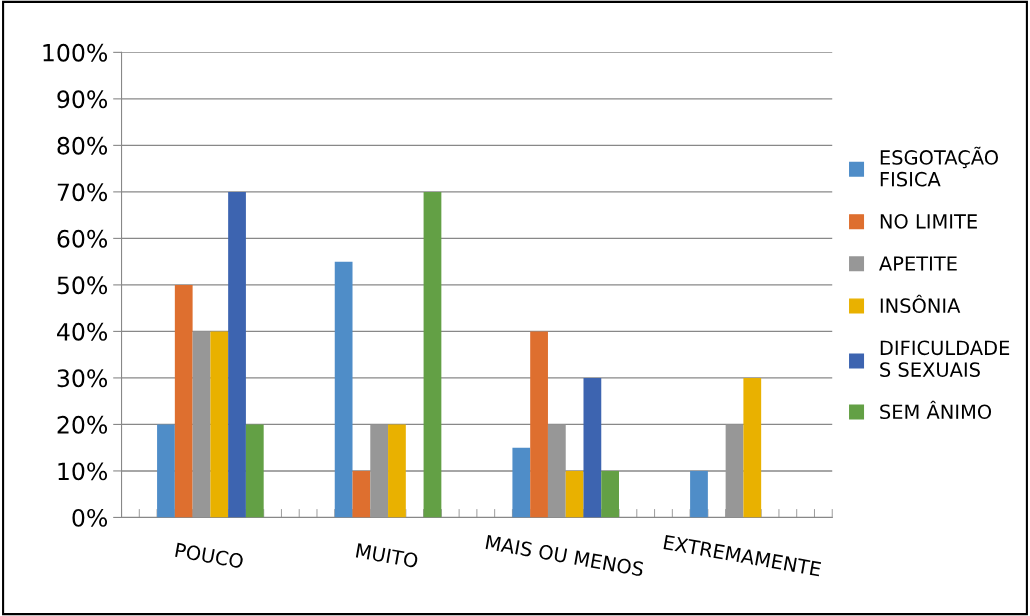  Describe the element at coordinates (82, 192) in the screenshot. I see `y-tick-label: 70%` at that location.